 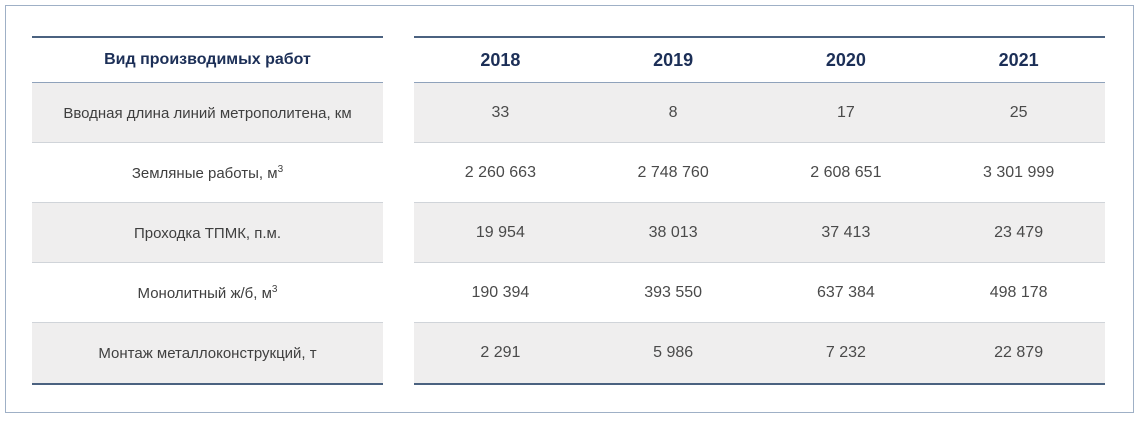 What do you see at coordinates (1018, 112) in the screenshot?
I see `table-cell: 25` at bounding box center [1018, 112].